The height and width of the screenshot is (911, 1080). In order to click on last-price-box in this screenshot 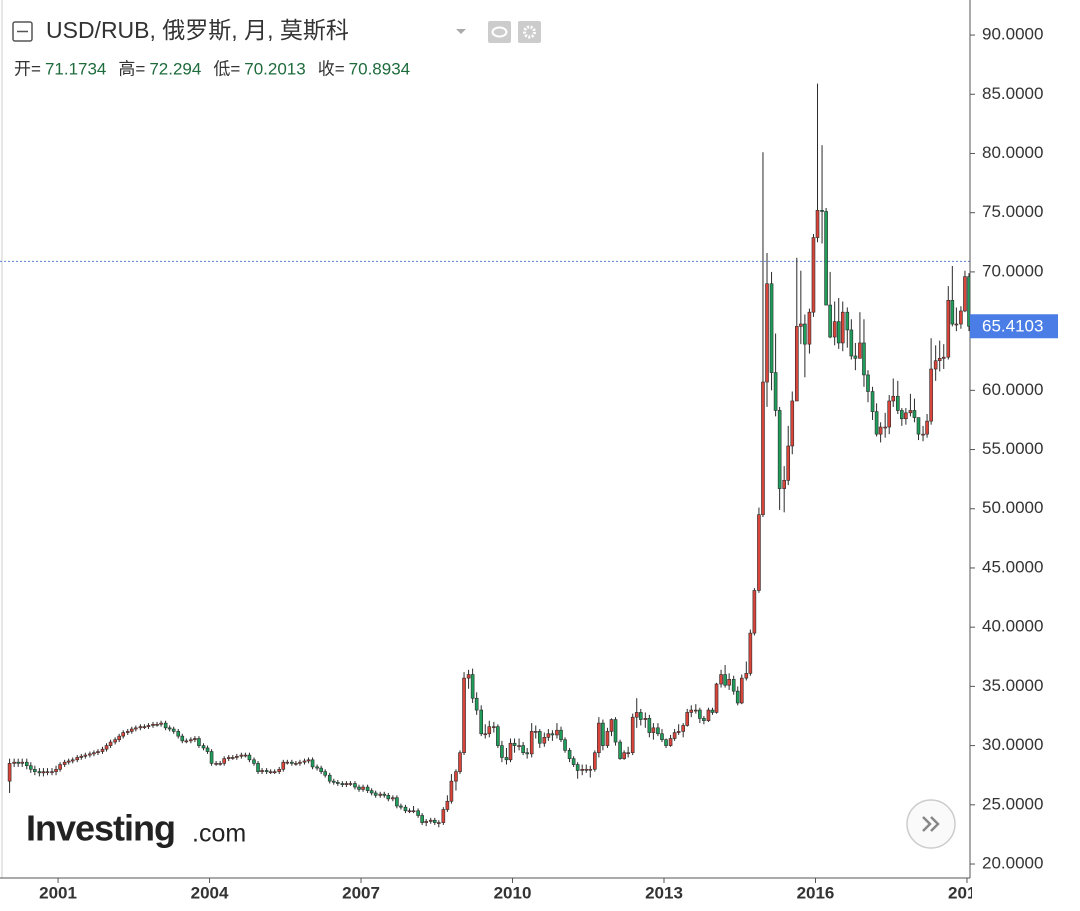, I will do `click(1014, 326)`.